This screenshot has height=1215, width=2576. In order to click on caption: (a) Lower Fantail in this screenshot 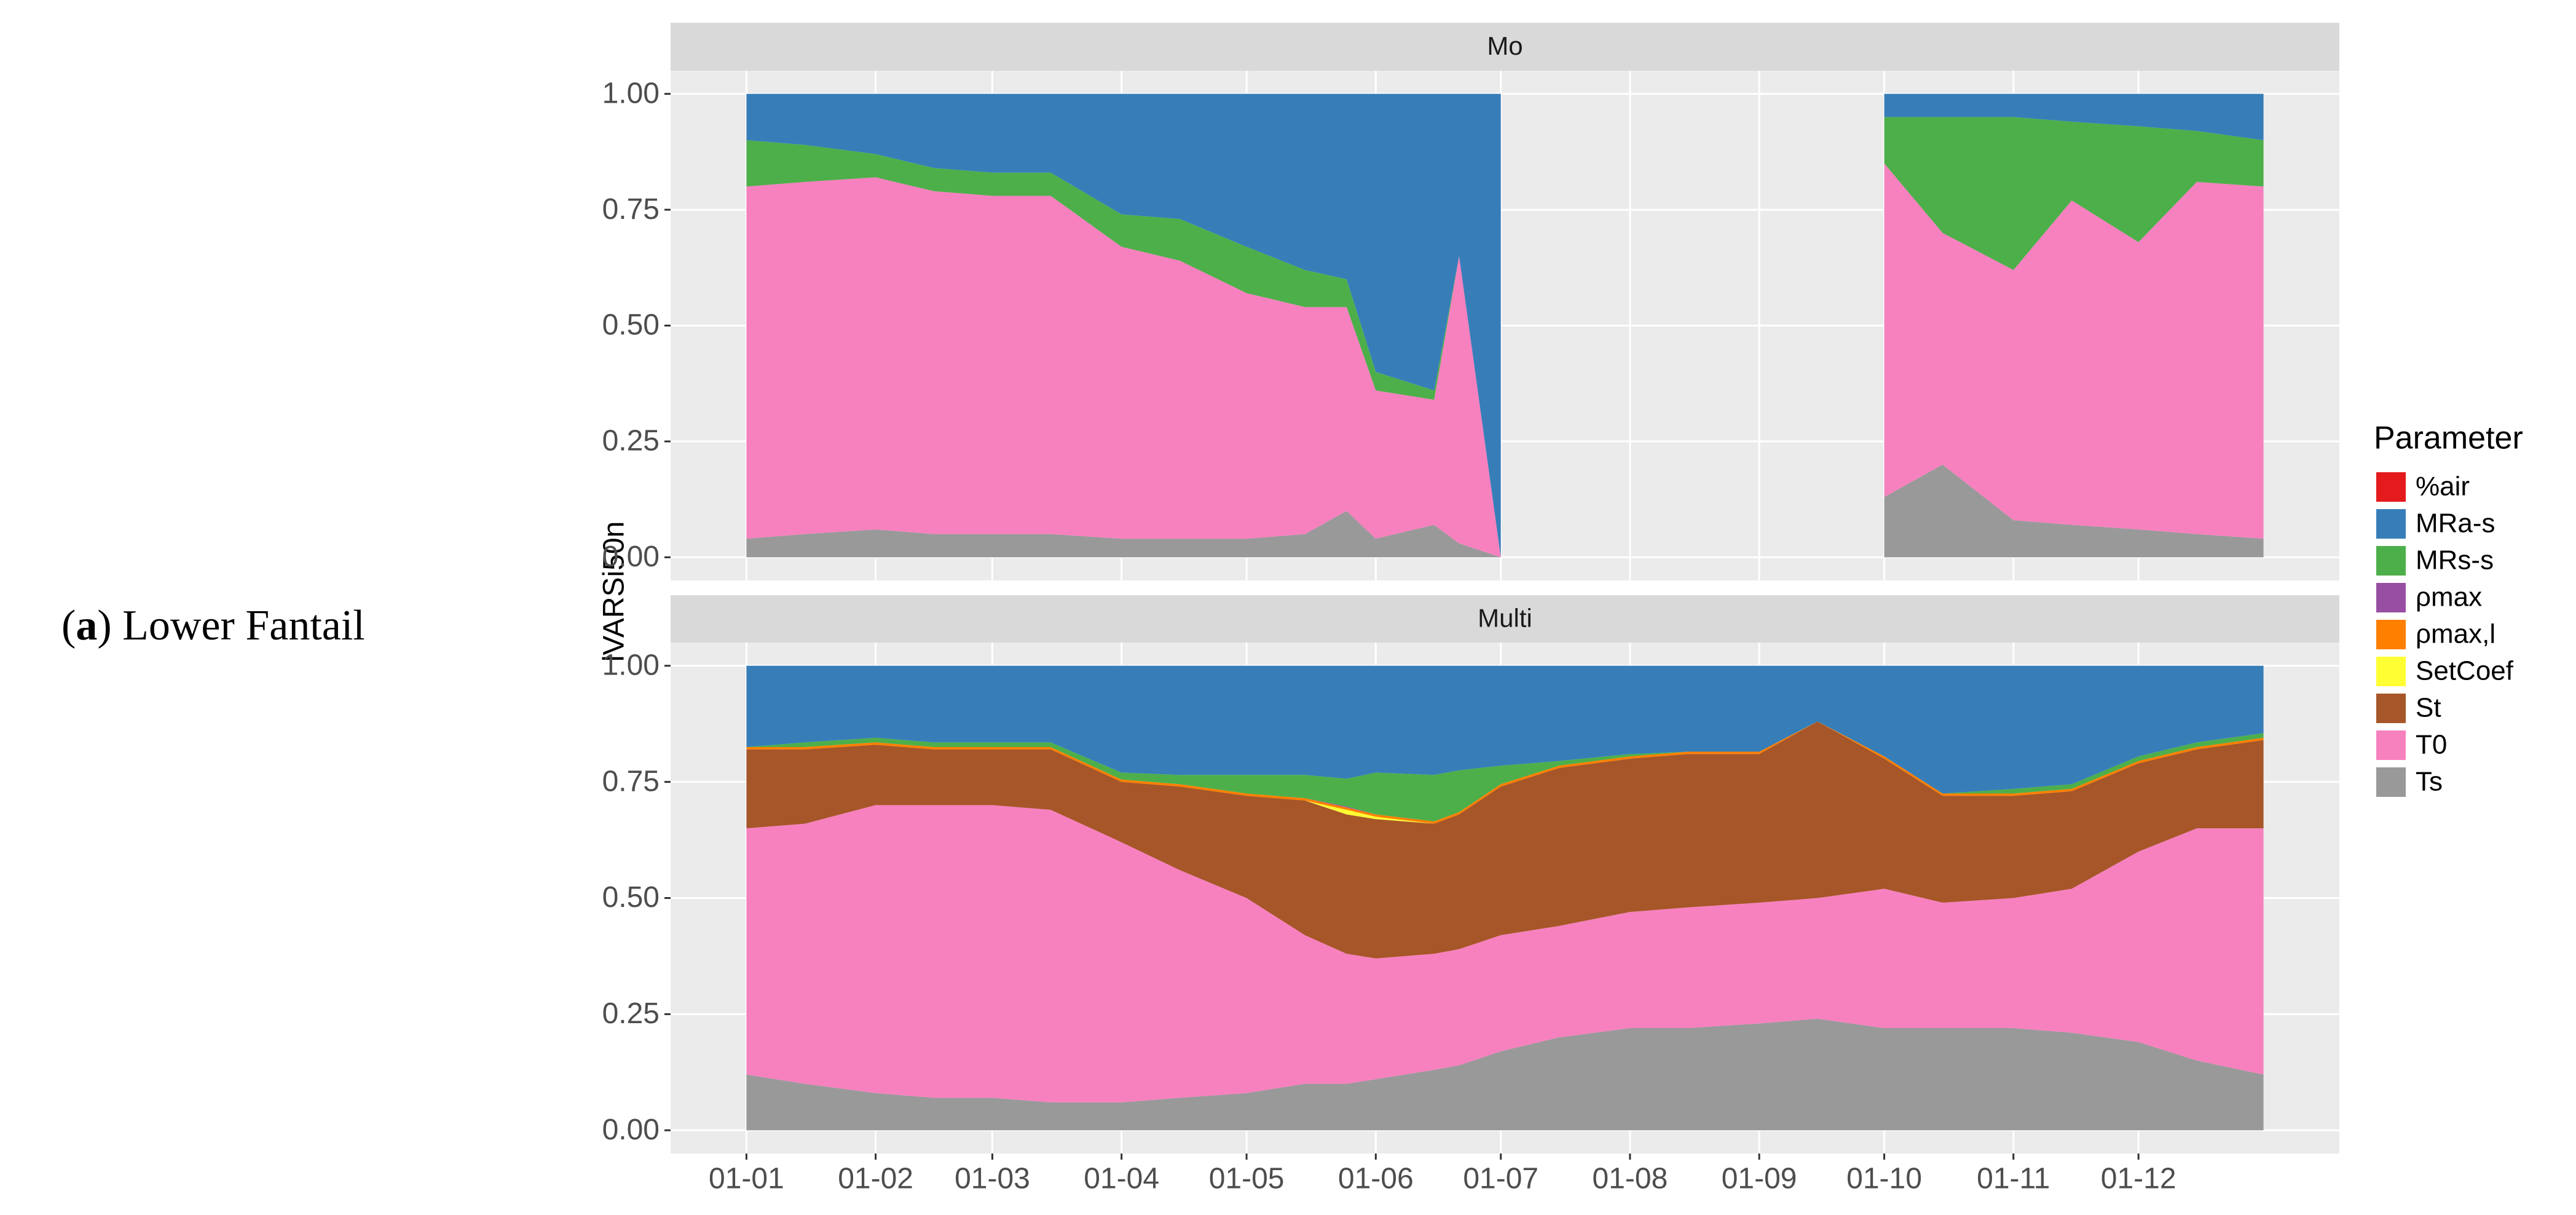, I will do `click(213, 625)`.